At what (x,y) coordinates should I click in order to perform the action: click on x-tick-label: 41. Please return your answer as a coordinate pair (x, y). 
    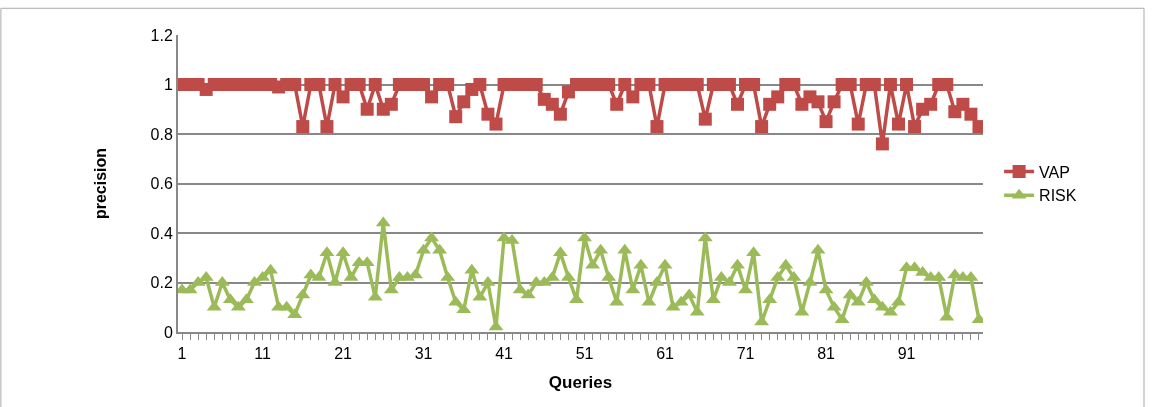
    Looking at the image, I should click on (504, 354).